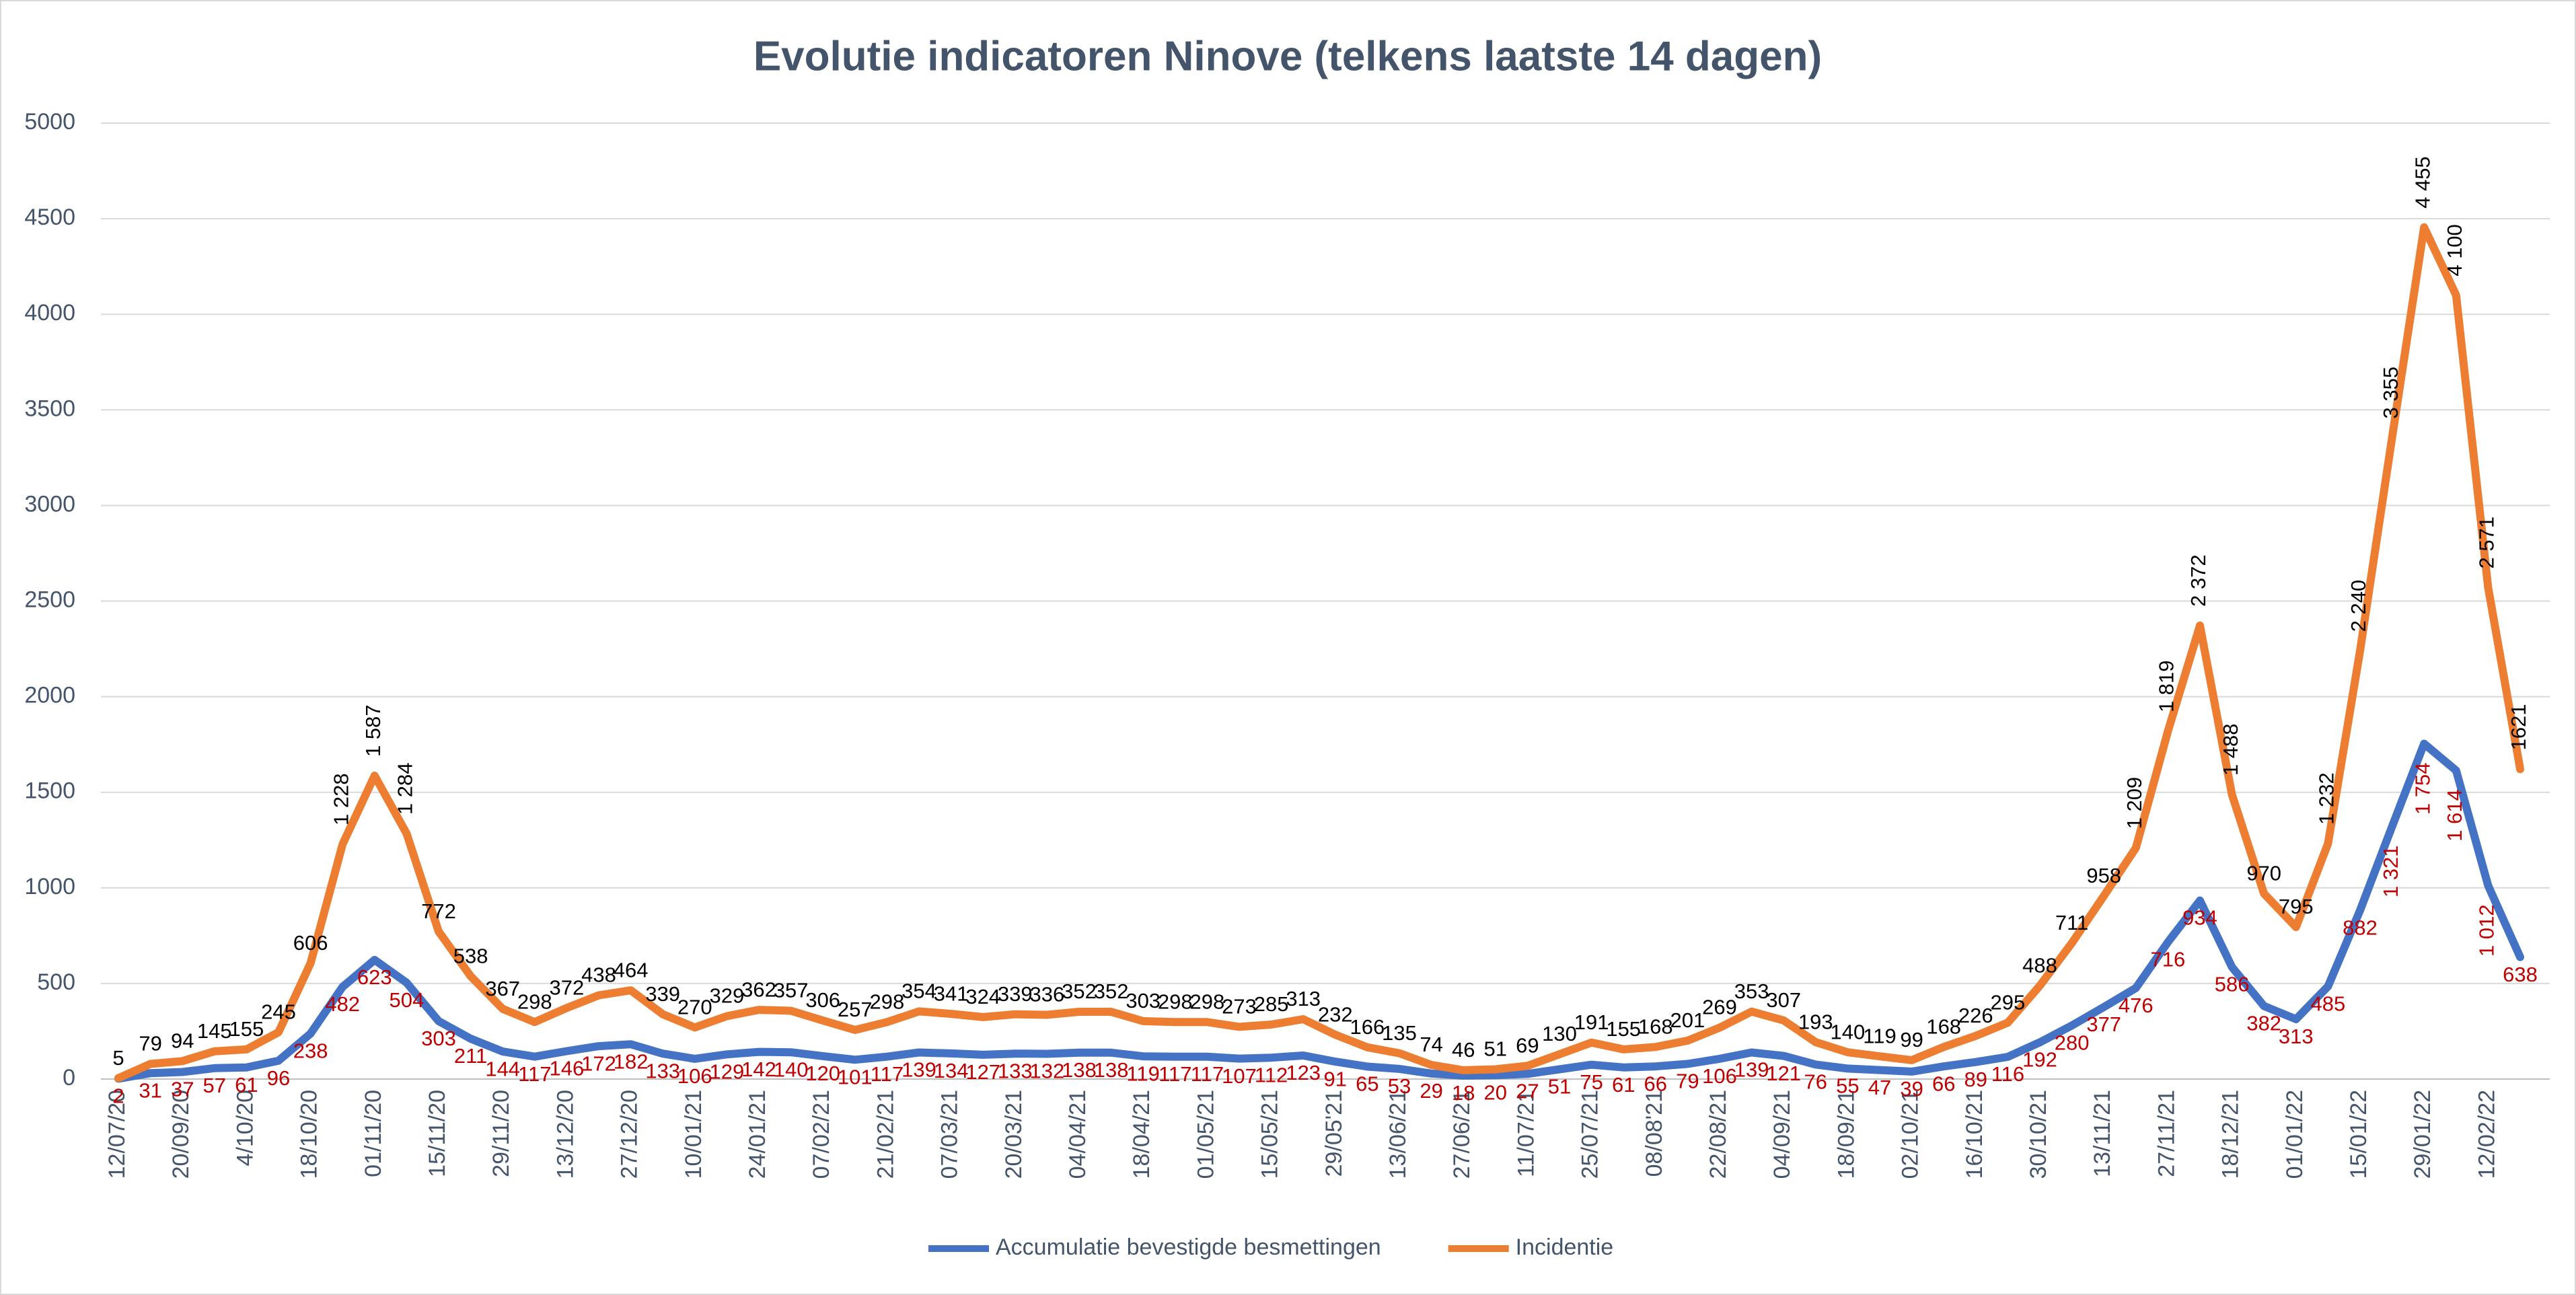 The image size is (2576, 1295). Describe the element at coordinates (1239, 1076) in the screenshot. I see `data-label: 107` at that location.